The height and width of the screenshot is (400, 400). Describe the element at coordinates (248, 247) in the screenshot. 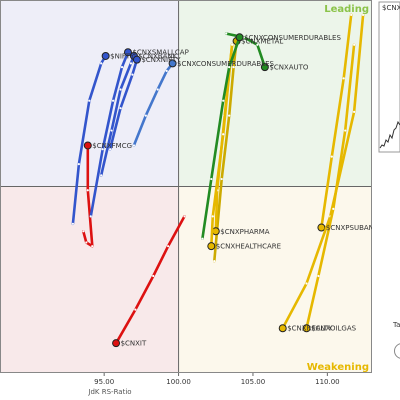

I see `series-name-label: $CNXHEALTHCARE` at that location.